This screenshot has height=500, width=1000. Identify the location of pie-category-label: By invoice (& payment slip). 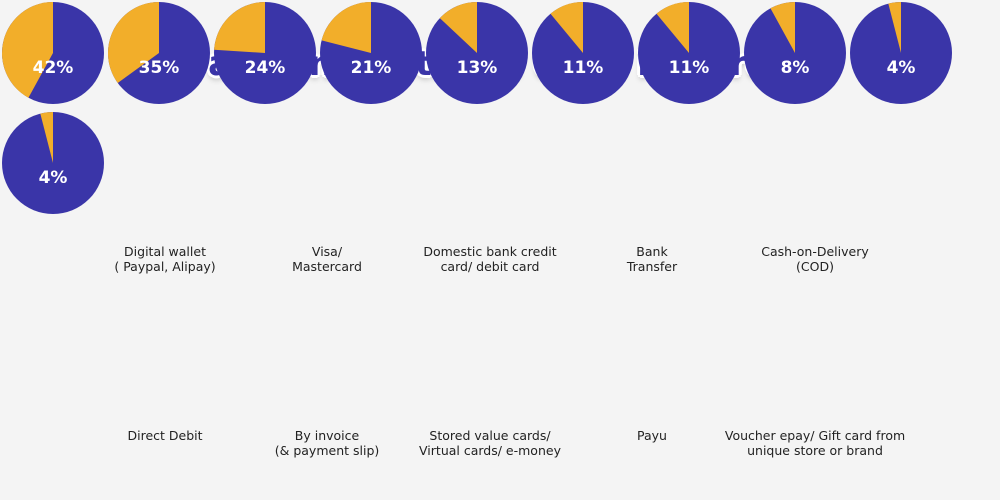
(327, 443).